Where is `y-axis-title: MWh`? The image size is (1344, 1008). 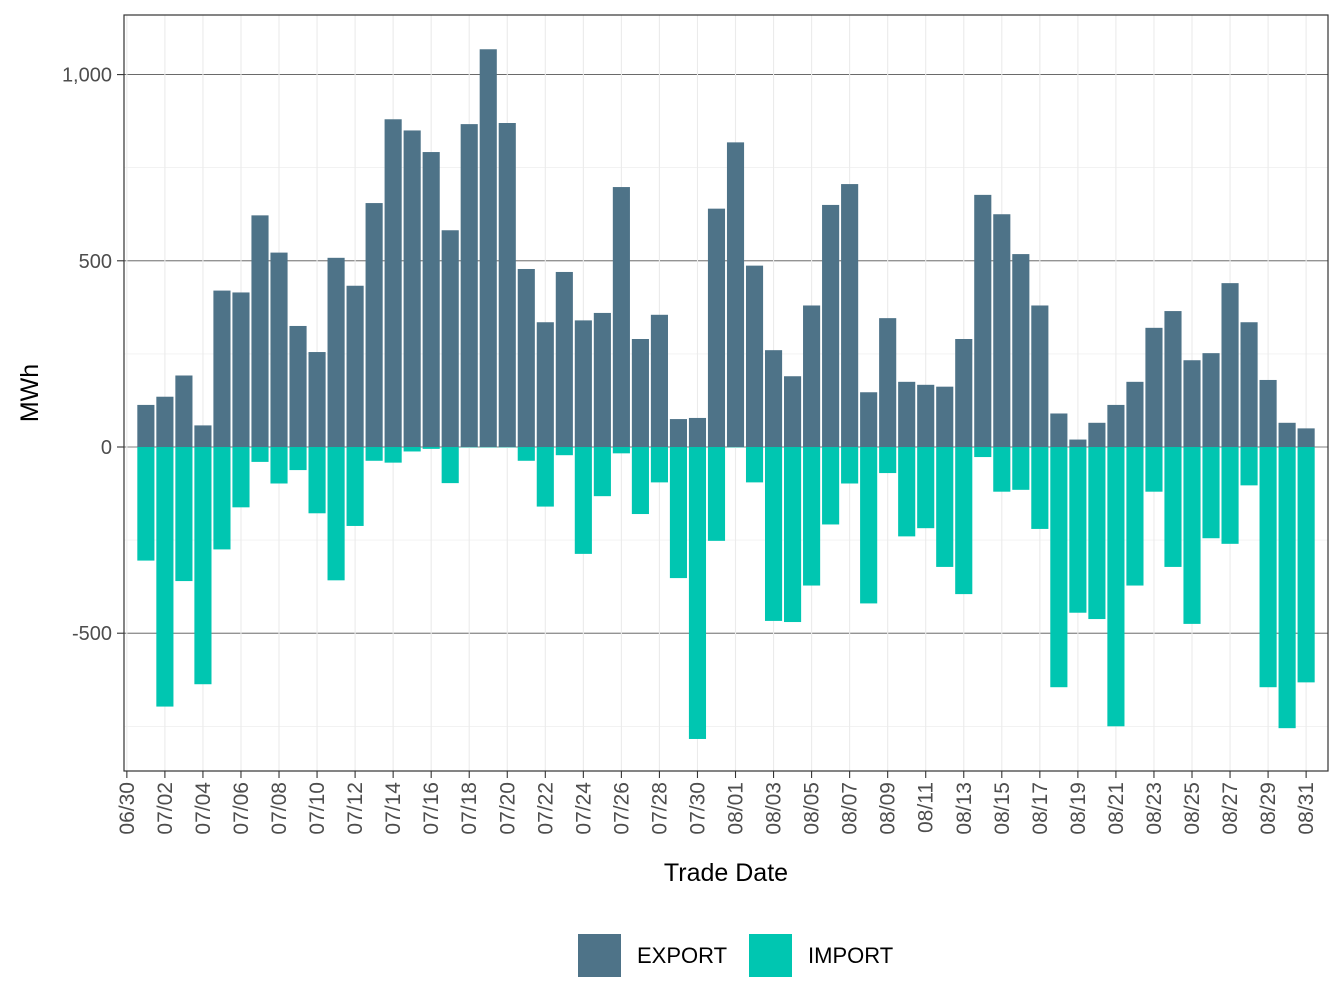 y-axis-title: MWh is located at coordinates (30, 393).